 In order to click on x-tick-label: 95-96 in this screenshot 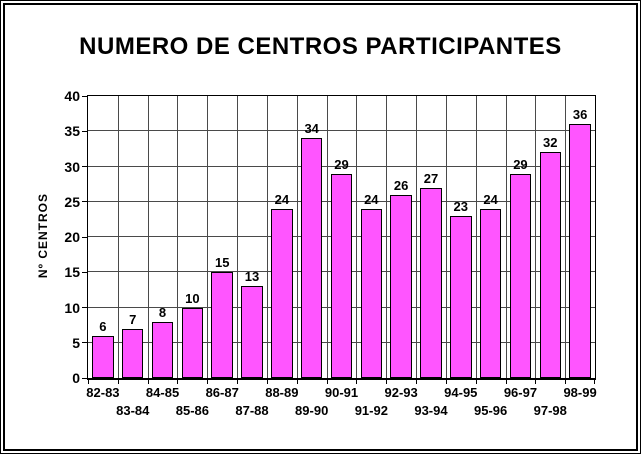, I will do `click(490, 410)`.